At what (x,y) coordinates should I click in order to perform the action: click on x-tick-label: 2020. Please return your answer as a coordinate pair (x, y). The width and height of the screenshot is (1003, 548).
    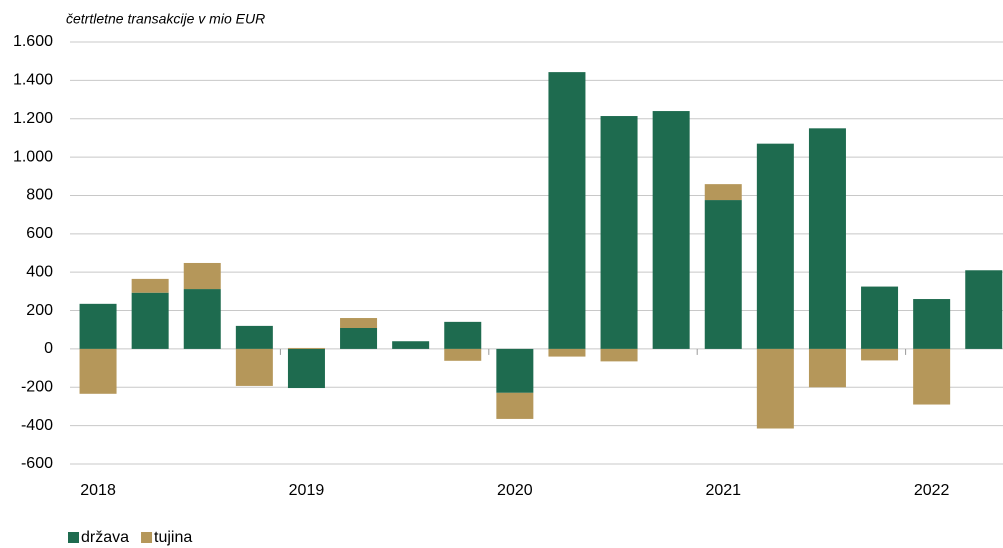
    Looking at the image, I should click on (515, 490).